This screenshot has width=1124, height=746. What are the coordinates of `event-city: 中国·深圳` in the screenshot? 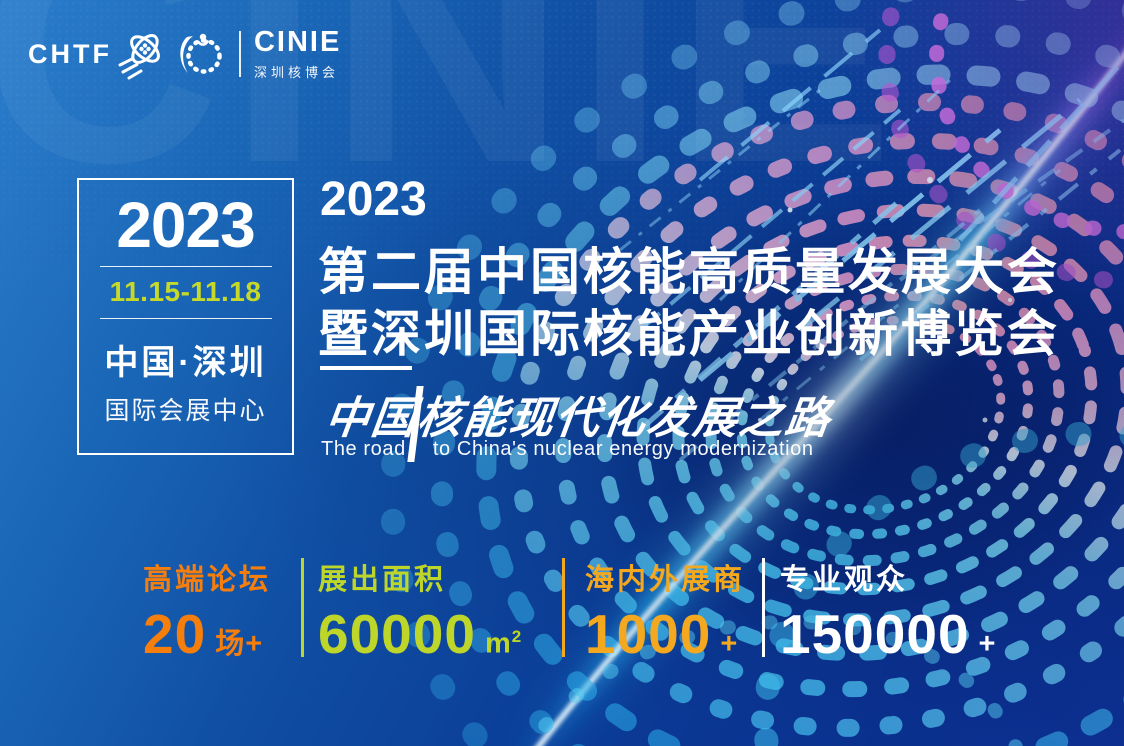 It's located at (185, 363).